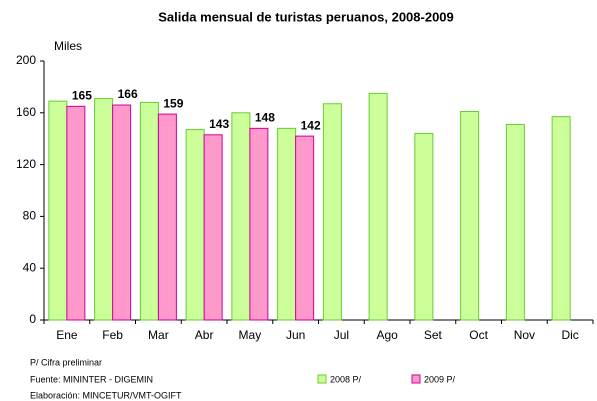 The image size is (597, 401). I want to click on data-label: 142, so click(311, 125).